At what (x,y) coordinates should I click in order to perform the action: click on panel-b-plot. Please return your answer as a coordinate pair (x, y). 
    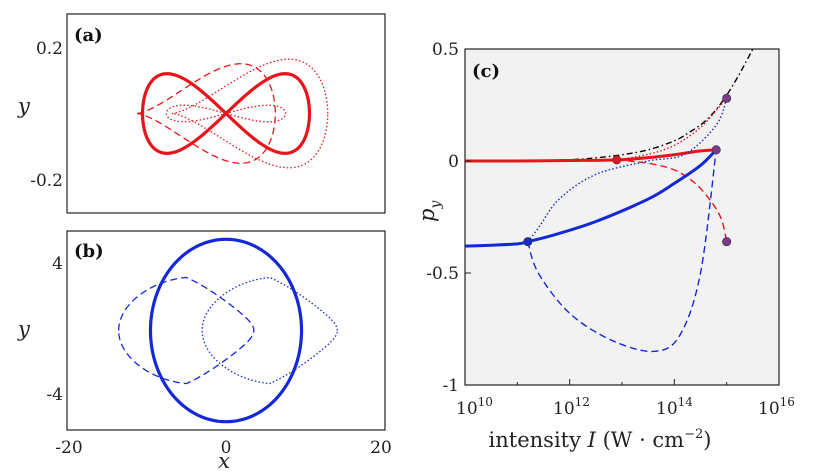
    Looking at the image, I should click on (228, 330).